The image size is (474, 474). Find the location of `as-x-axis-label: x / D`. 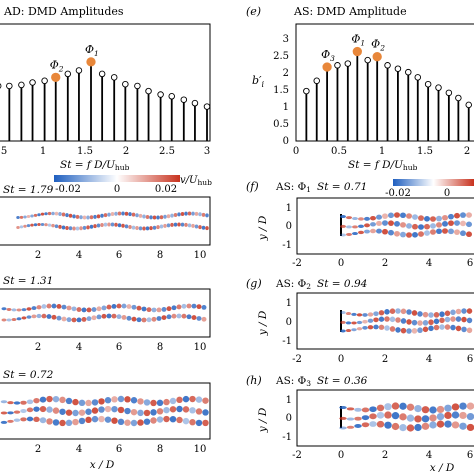

as-x-axis-label: x / D is located at coordinates (442, 468).